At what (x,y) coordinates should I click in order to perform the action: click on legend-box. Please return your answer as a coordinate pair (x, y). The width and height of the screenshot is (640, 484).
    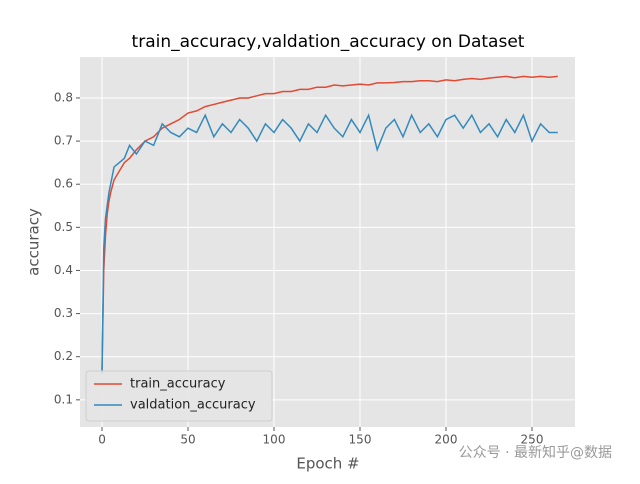
    Looking at the image, I should click on (179, 396).